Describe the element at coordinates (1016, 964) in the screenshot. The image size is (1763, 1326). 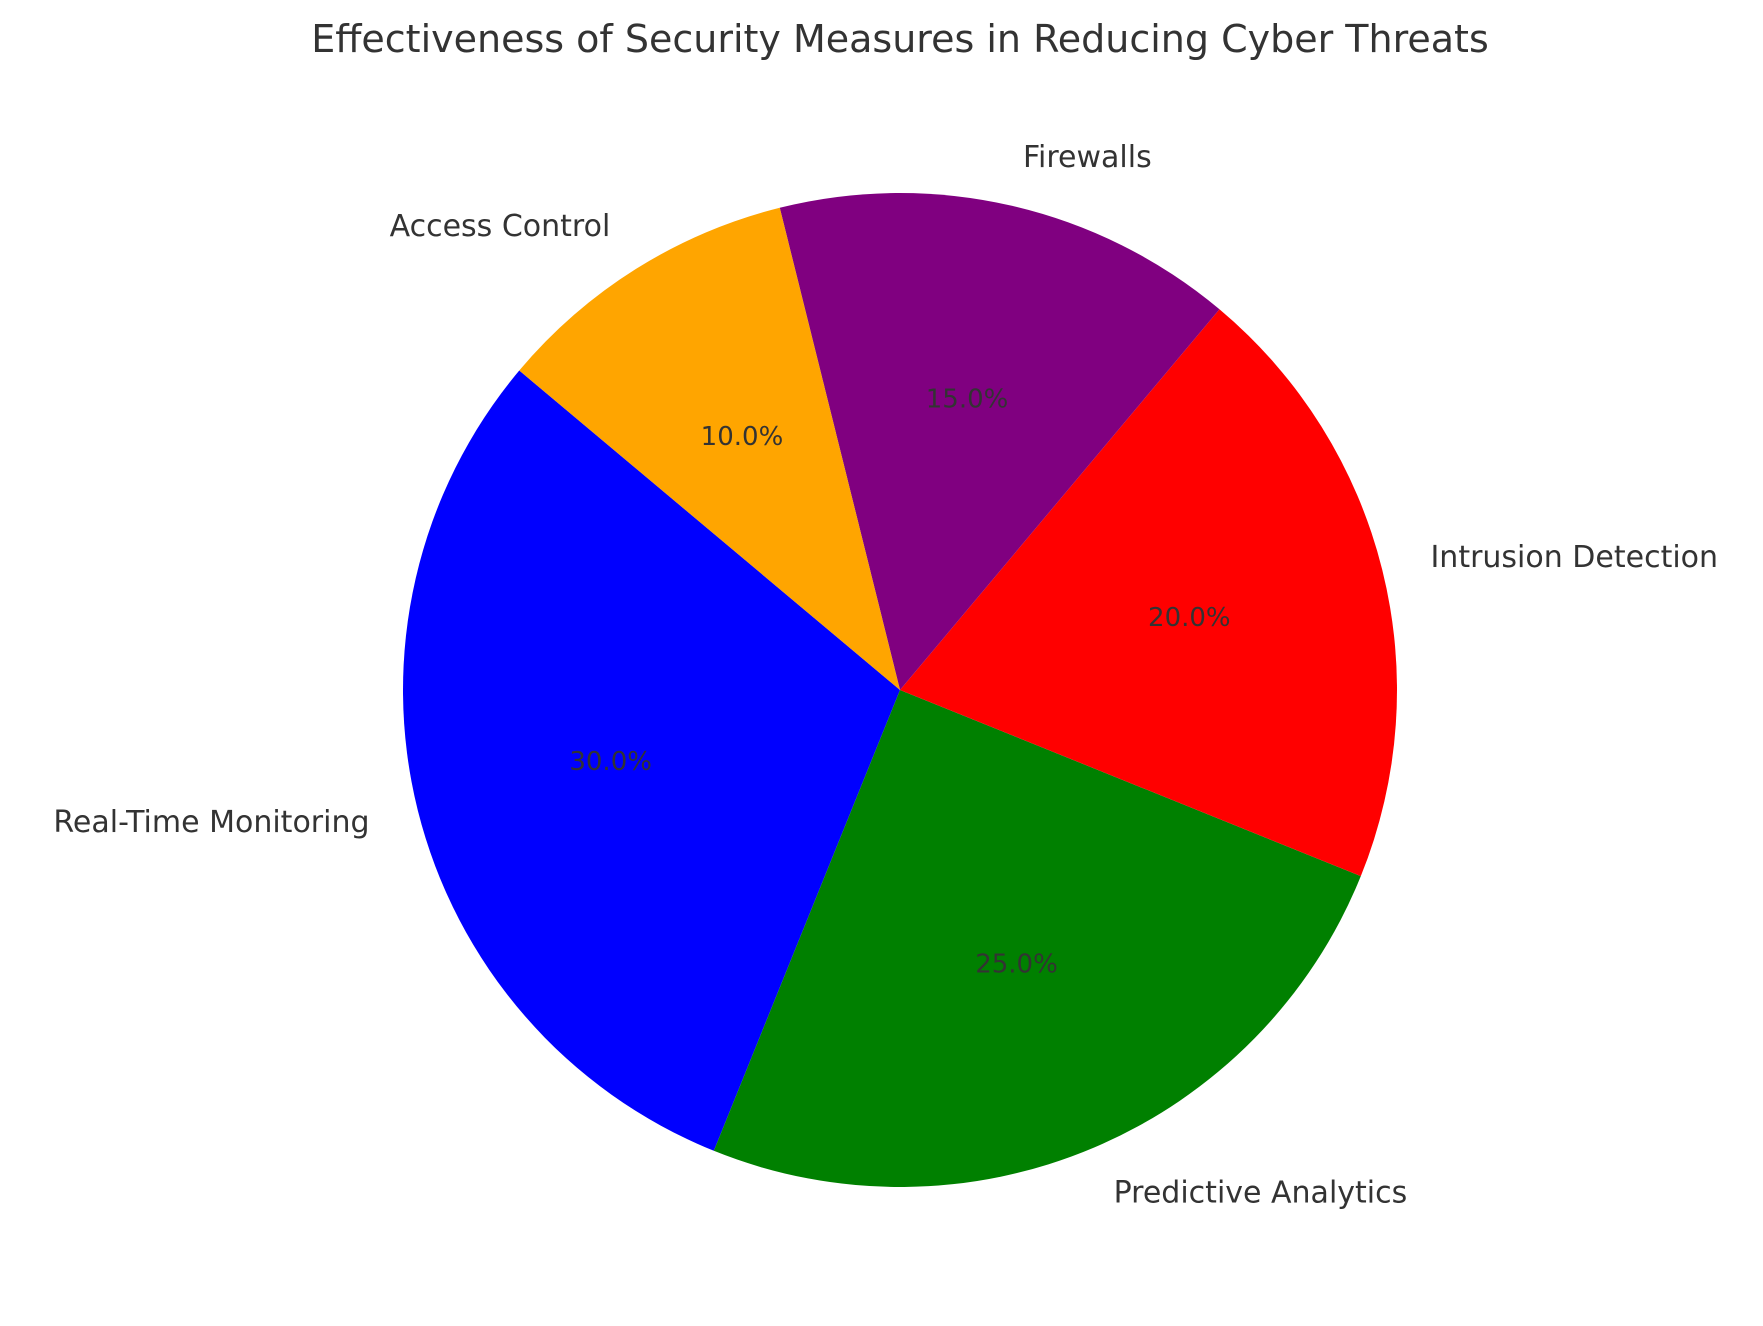
I see `percent-label-predictive-analytics: 25.0%` at that location.